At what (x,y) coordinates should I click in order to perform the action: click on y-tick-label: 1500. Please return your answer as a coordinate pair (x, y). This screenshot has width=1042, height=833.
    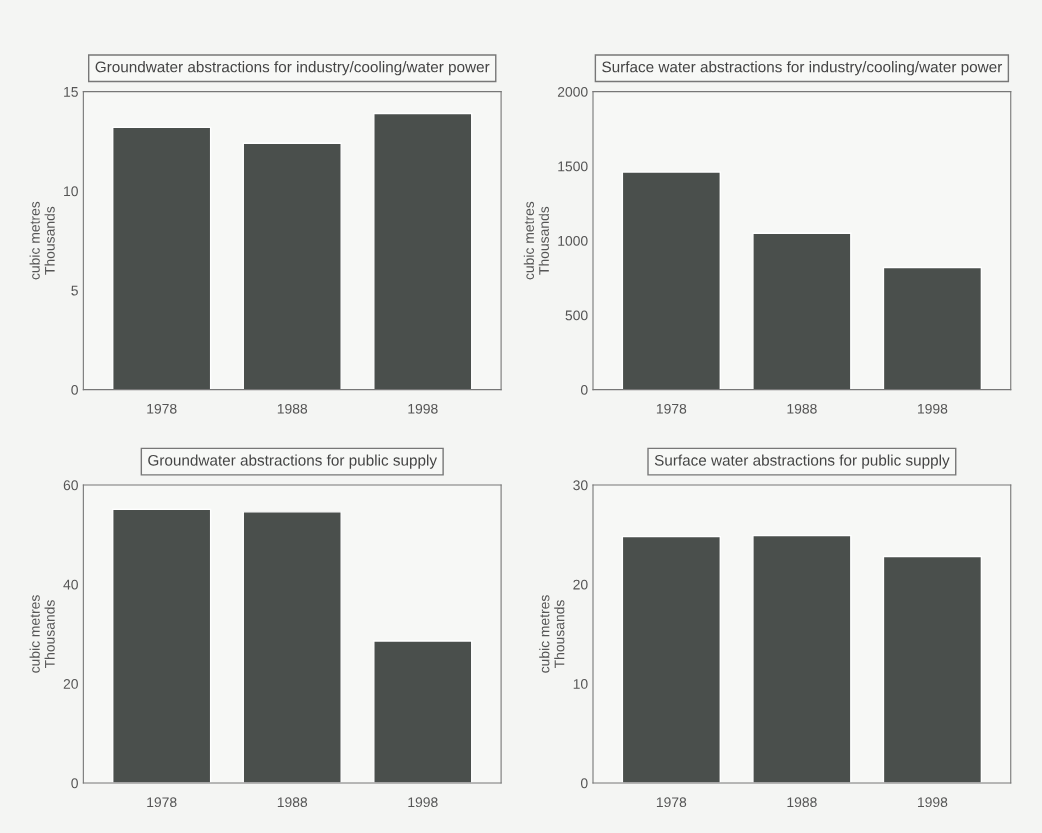
    Looking at the image, I should click on (573, 166).